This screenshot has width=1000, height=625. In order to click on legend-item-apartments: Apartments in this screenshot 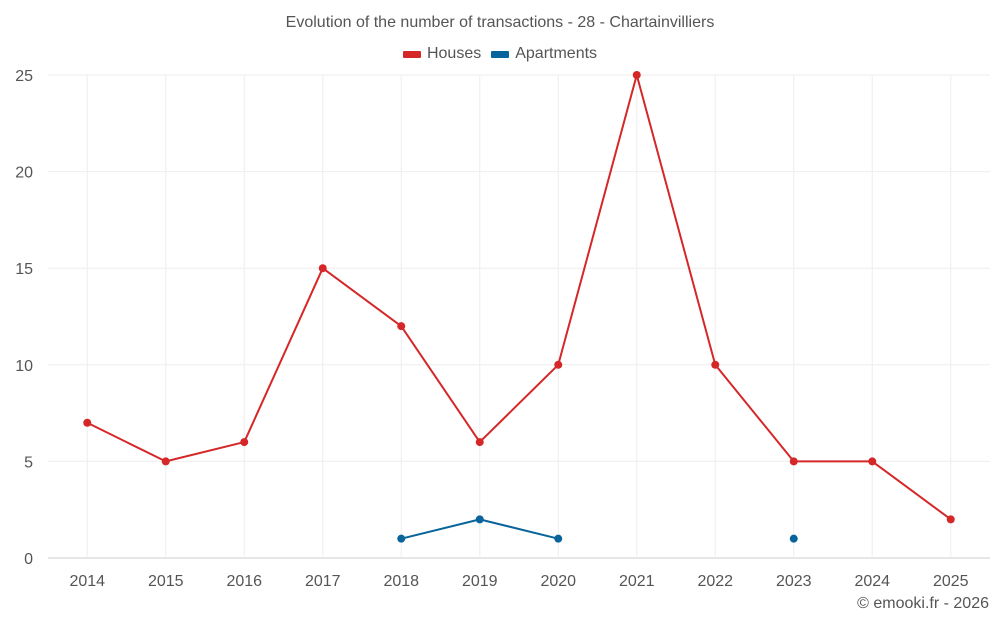, I will do `click(544, 54)`.